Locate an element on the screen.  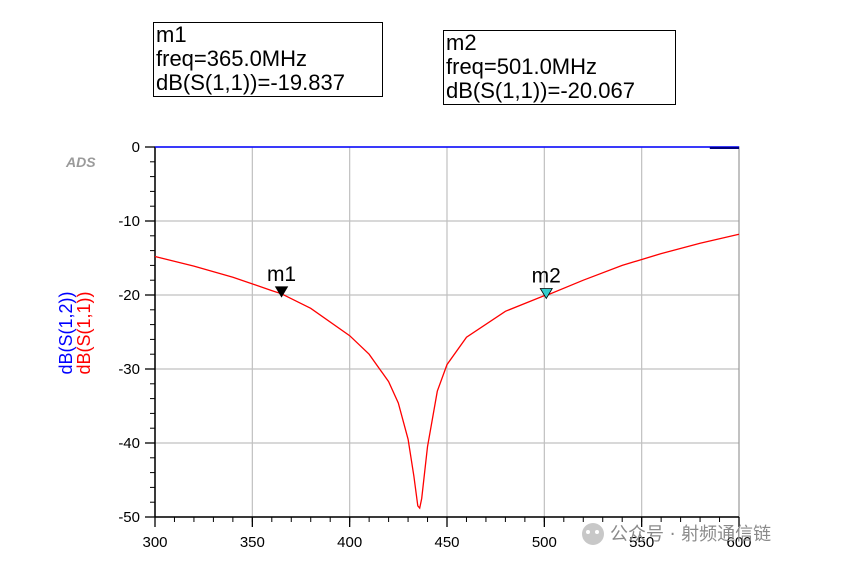
y-axis-labels: dB(S(1,2)) dB(S(1,1)) is located at coordinates (75, 332).